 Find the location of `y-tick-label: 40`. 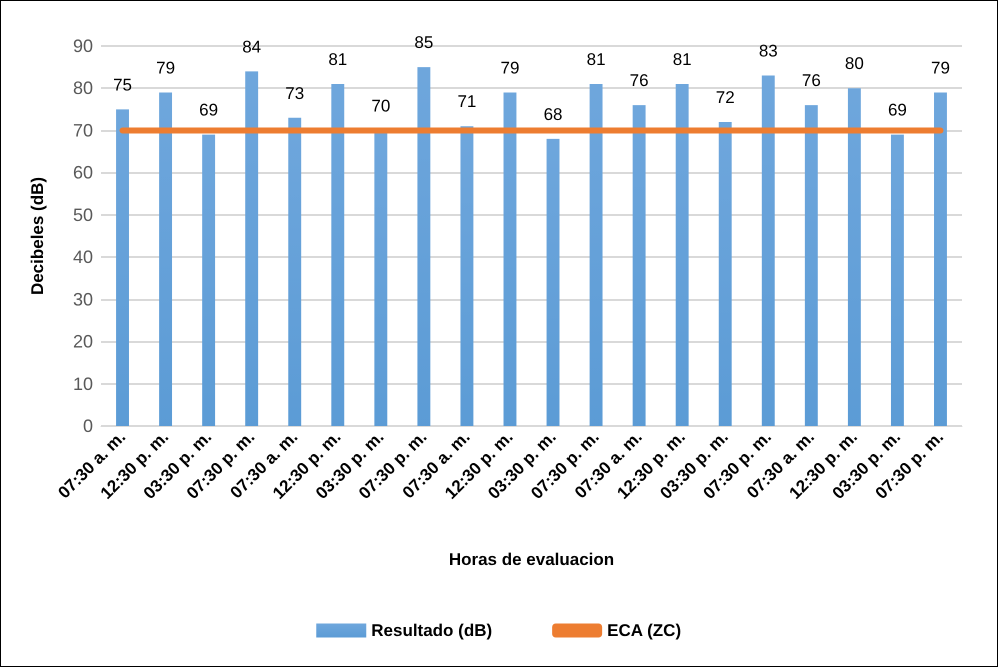

y-tick-label: 40 is located at coordinates (82, 257).